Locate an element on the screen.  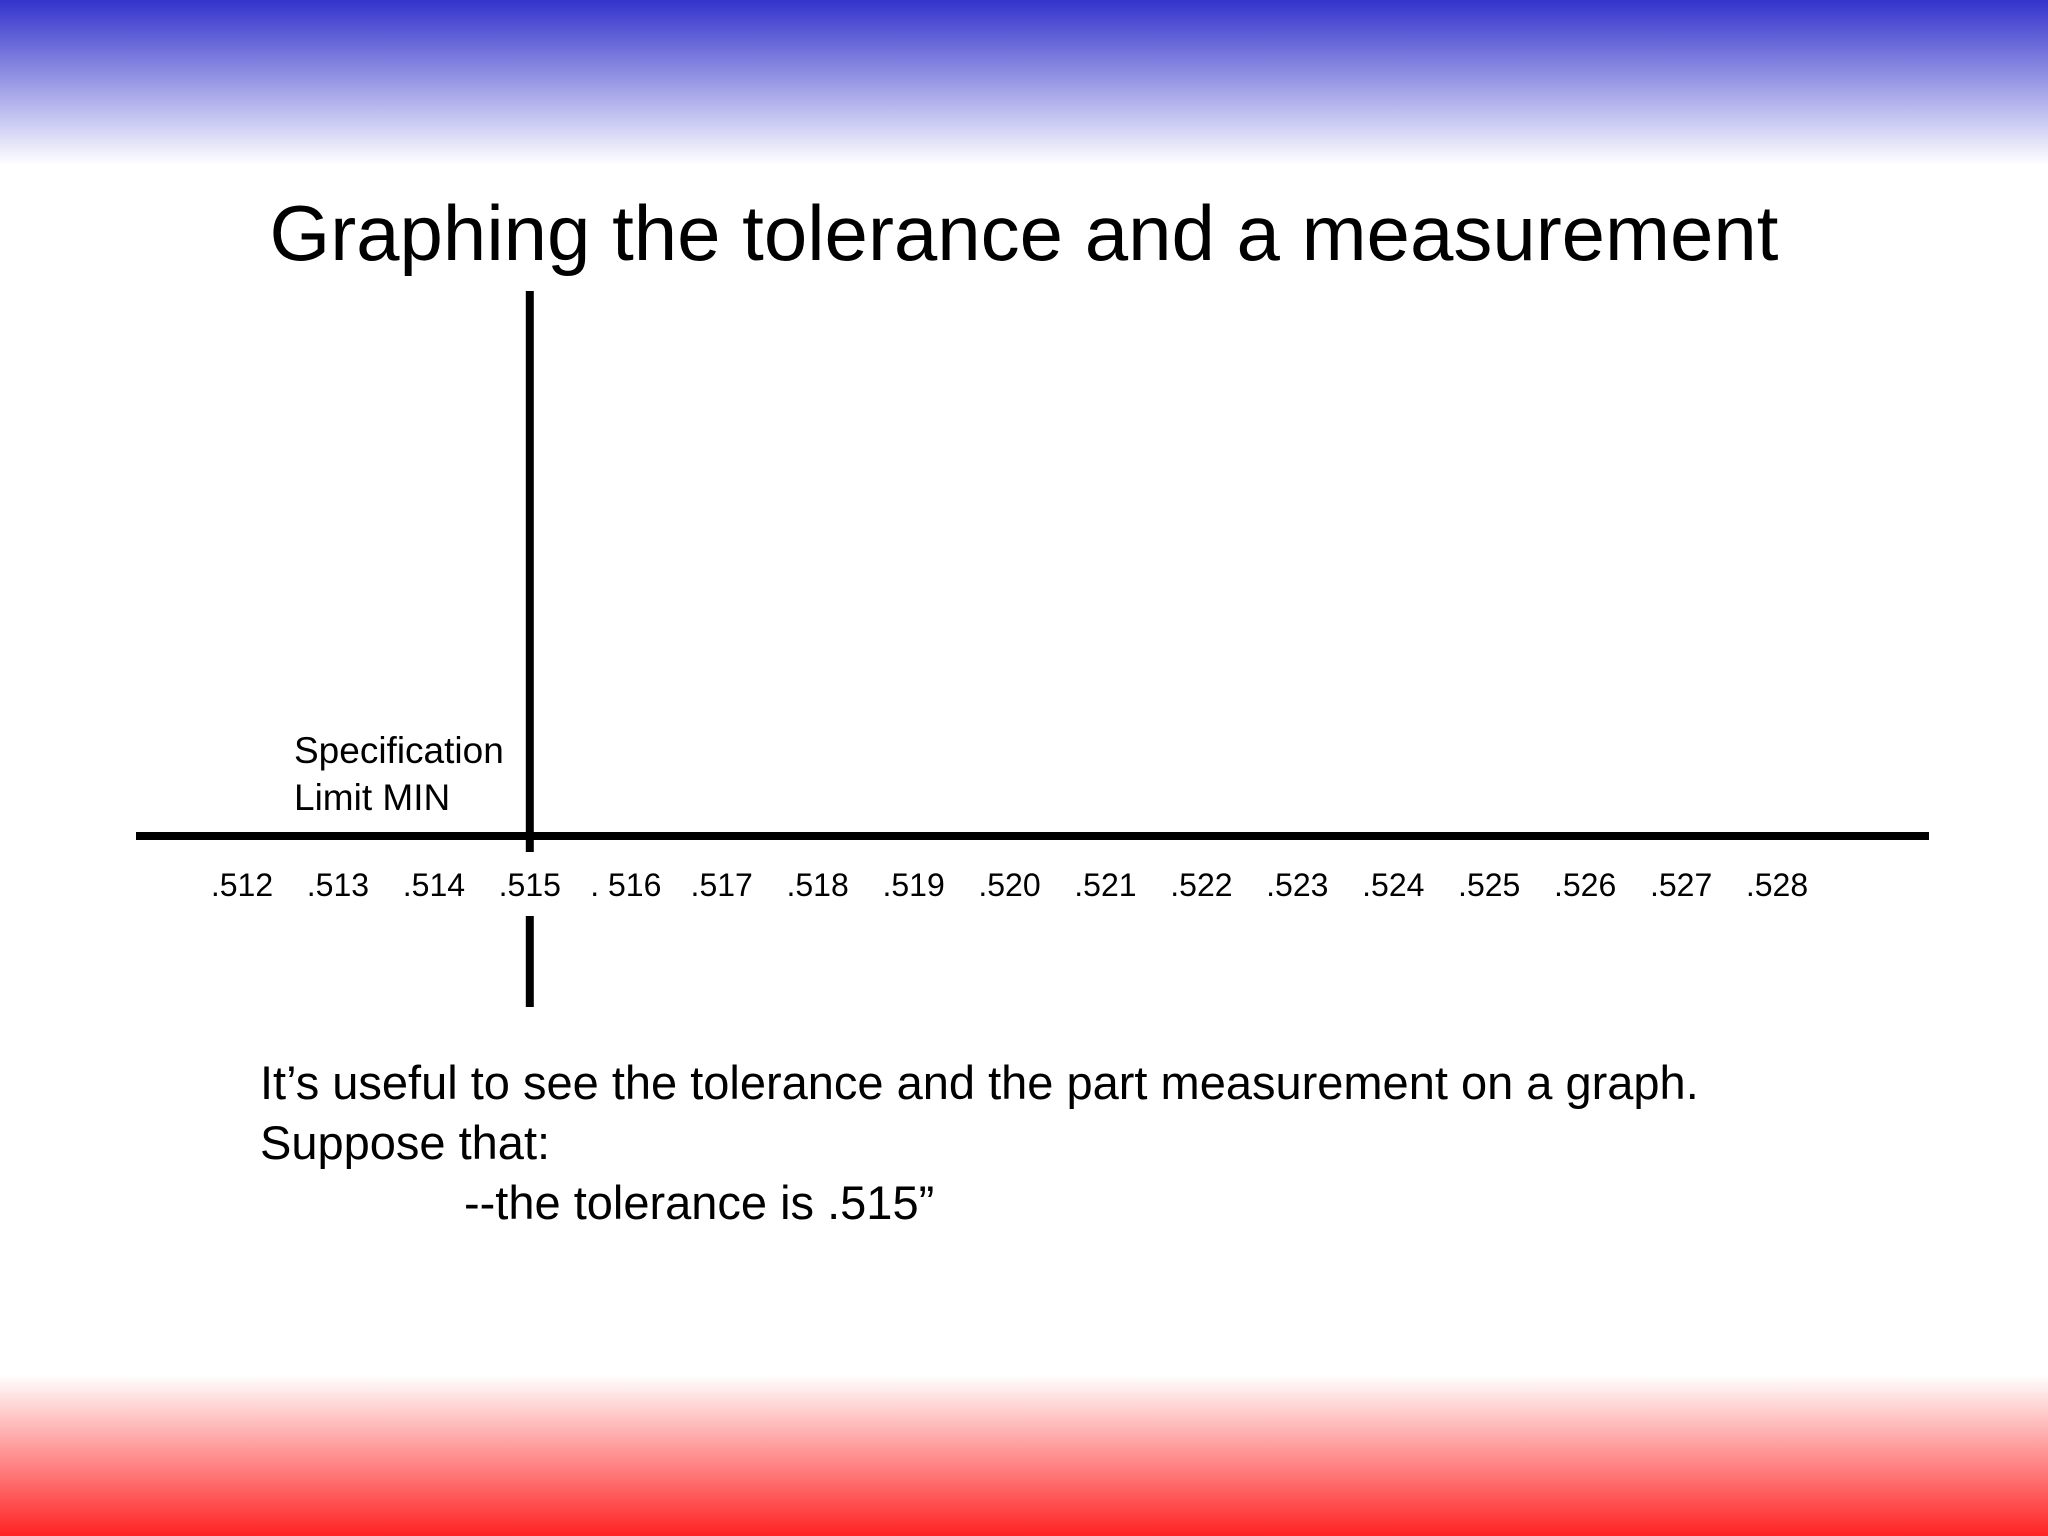
bottom-gradient-band is located at coordinates (1024, 1455).